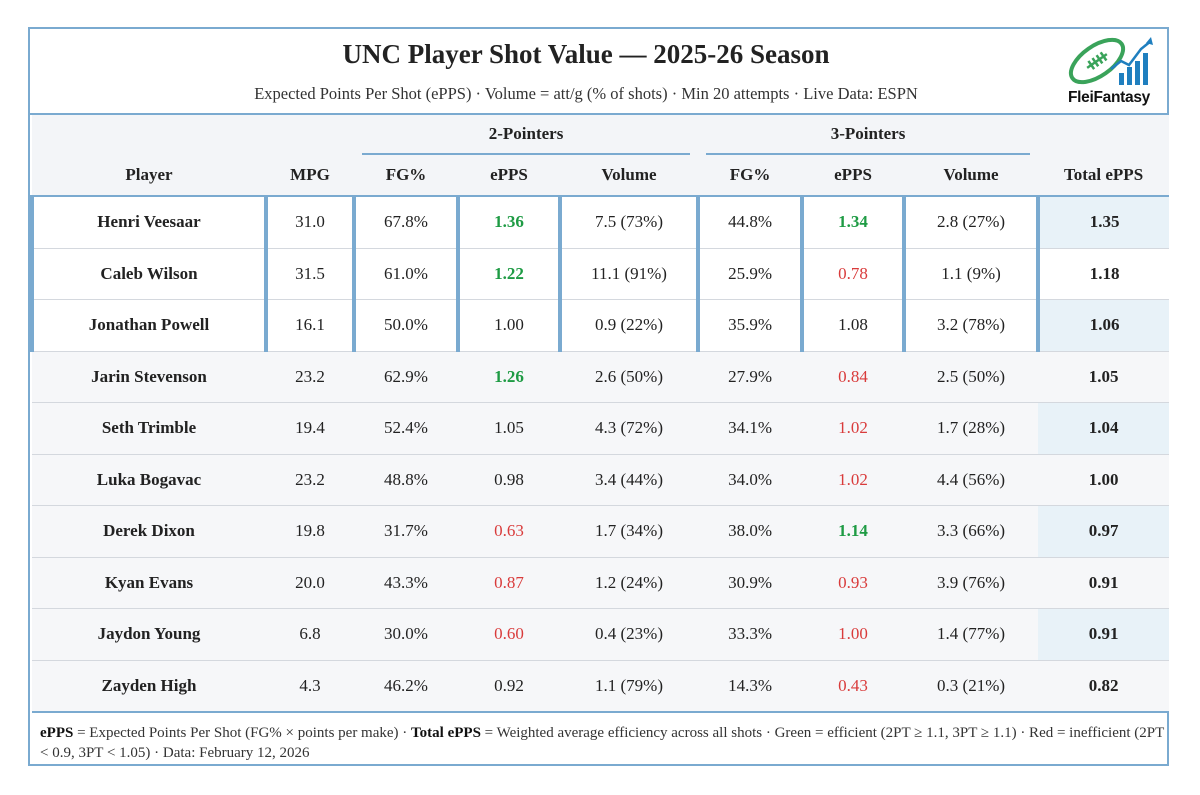 The width and height of the screenshot is (1200, 795). Describe the element at coordinates (508, 325) in the screenshot. I see `epps2-cell: 1.00` at that location.